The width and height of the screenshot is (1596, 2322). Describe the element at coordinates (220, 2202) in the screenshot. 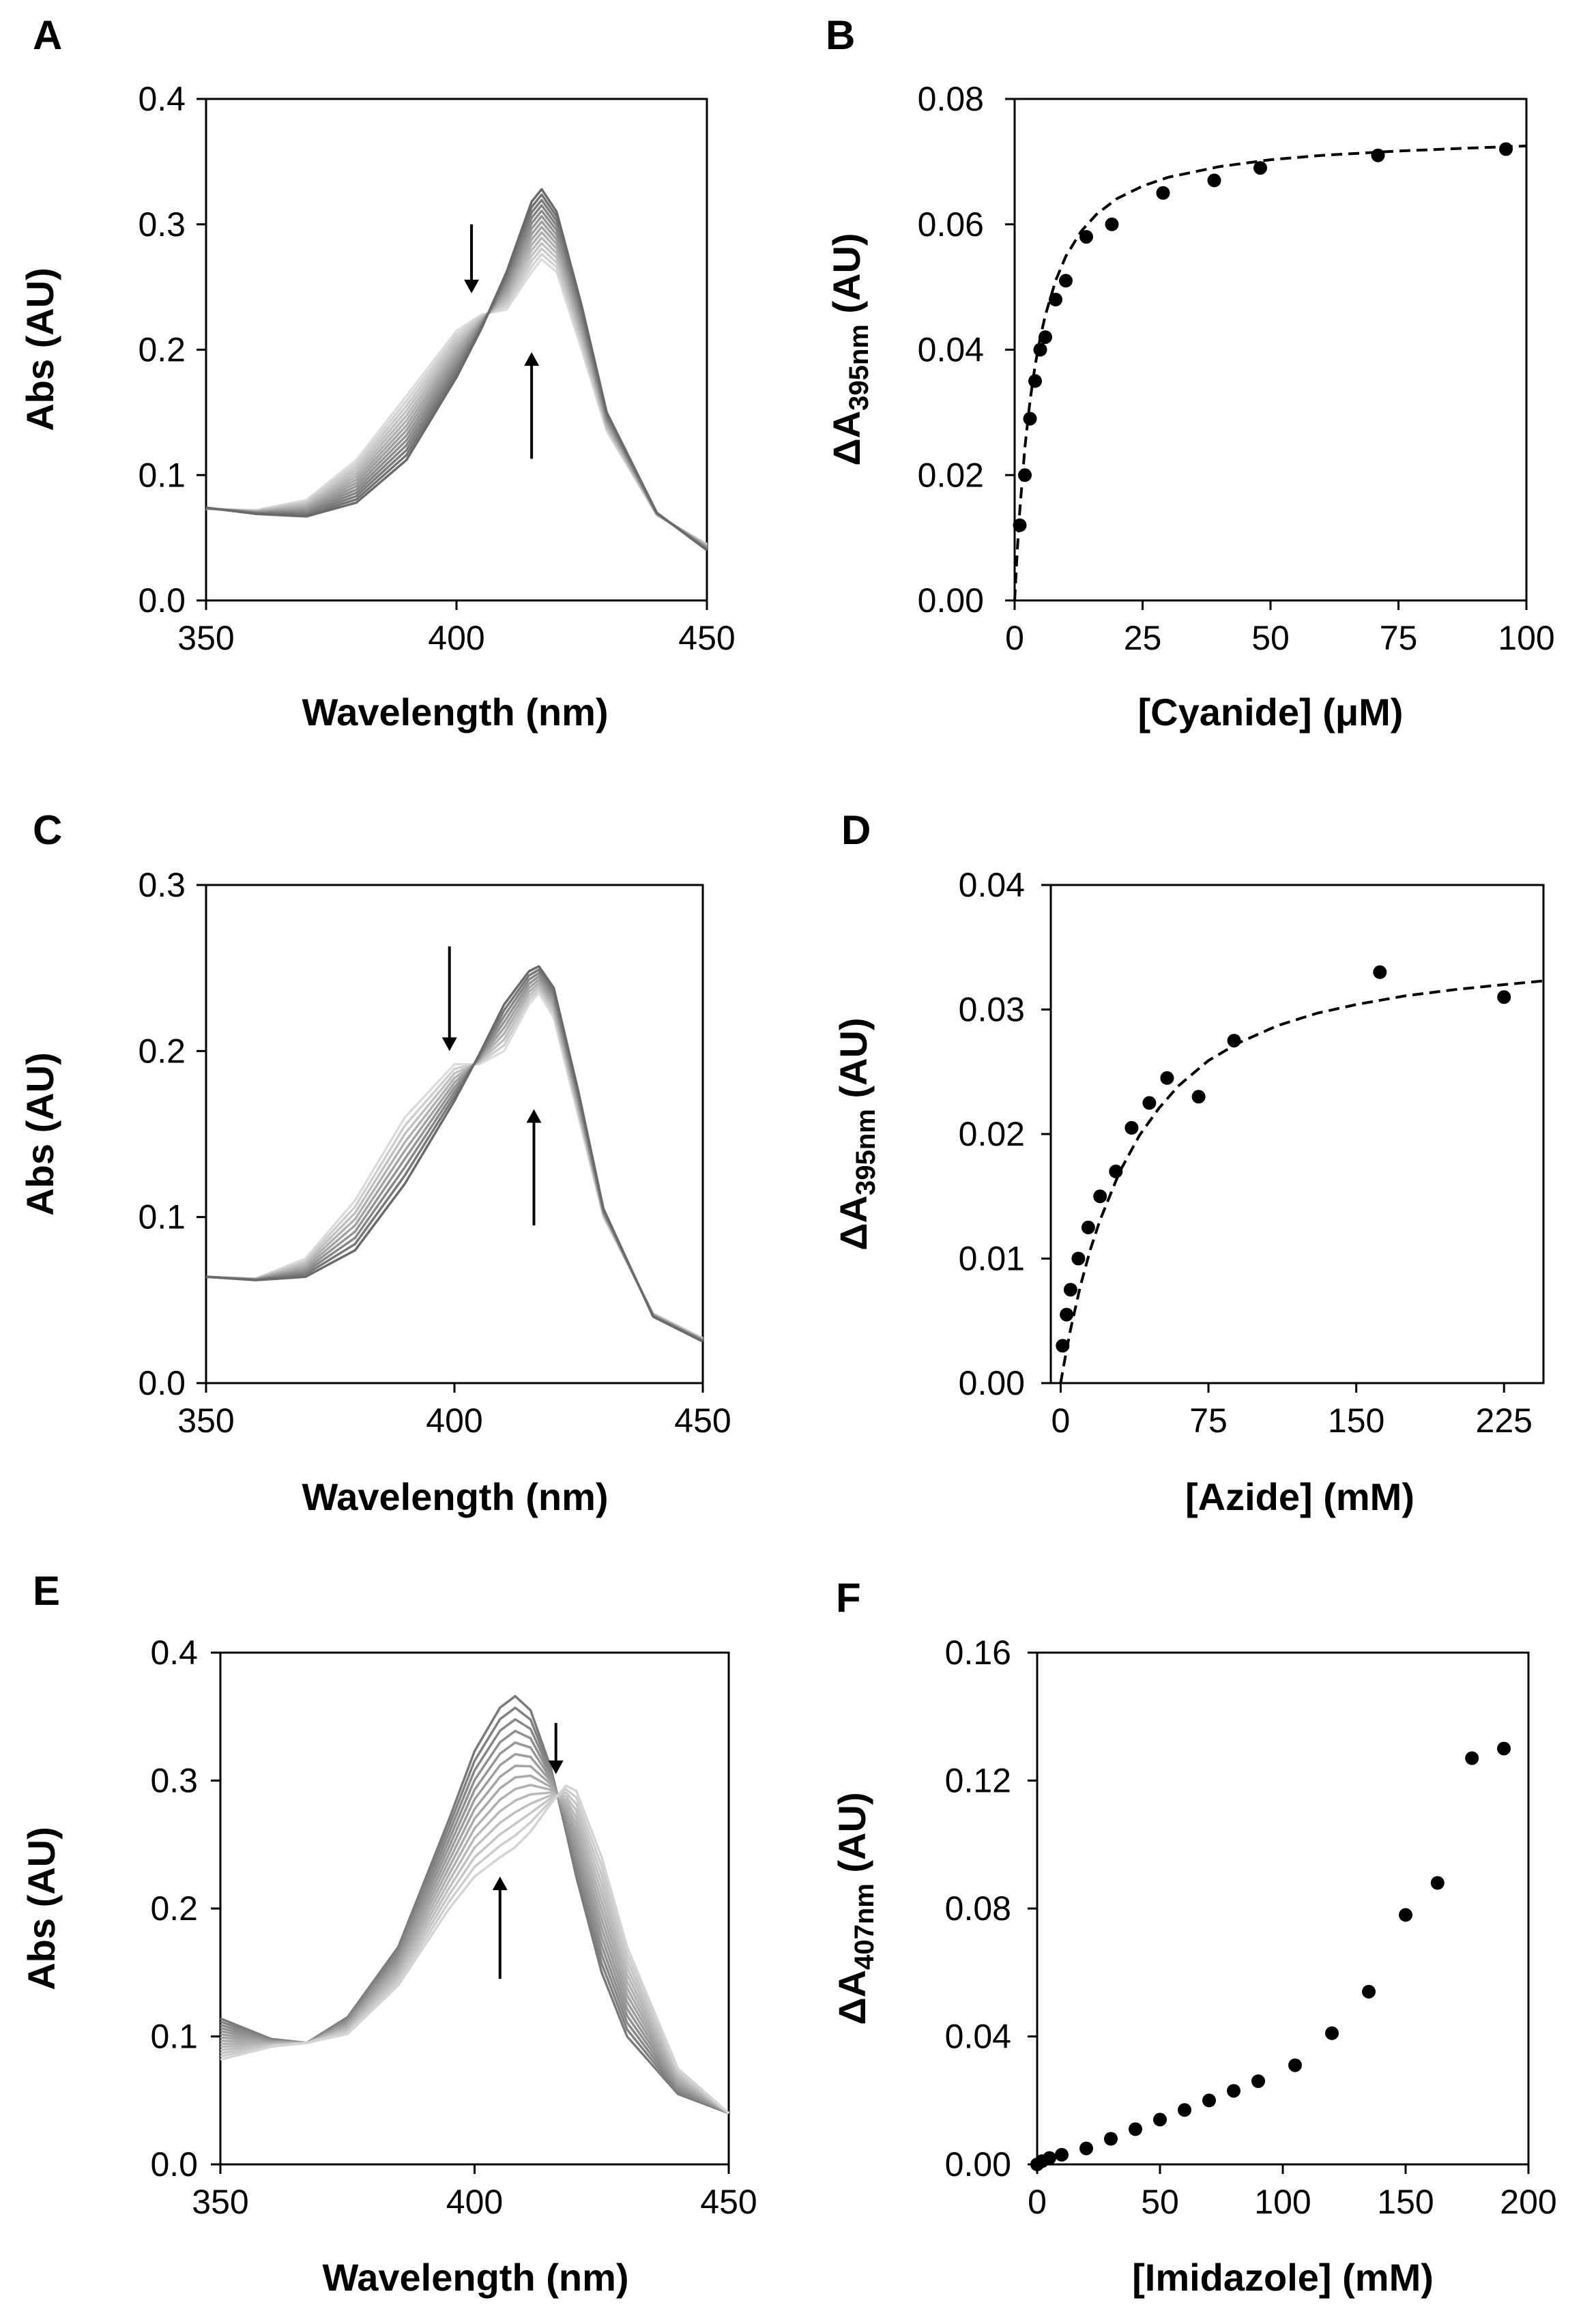

I see `panel-e-x-tick-label: 350` at that location.